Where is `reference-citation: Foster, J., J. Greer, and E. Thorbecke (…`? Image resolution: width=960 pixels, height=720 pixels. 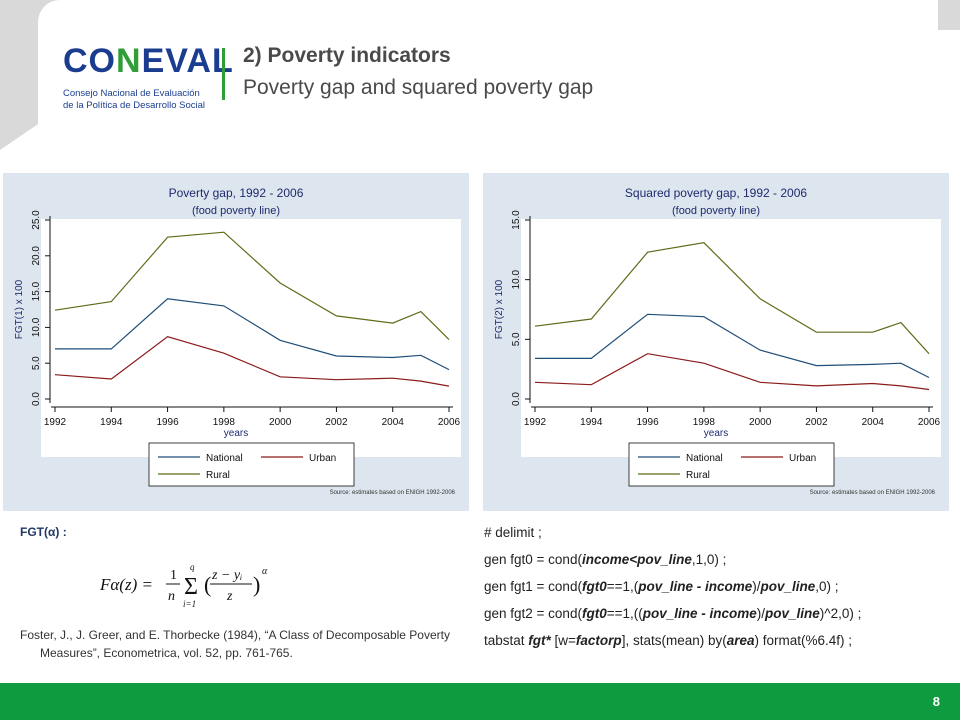
reference-citation: Foster, J., J. Greer, and E. Thorbecke (… is located at coordinates (235, 644).